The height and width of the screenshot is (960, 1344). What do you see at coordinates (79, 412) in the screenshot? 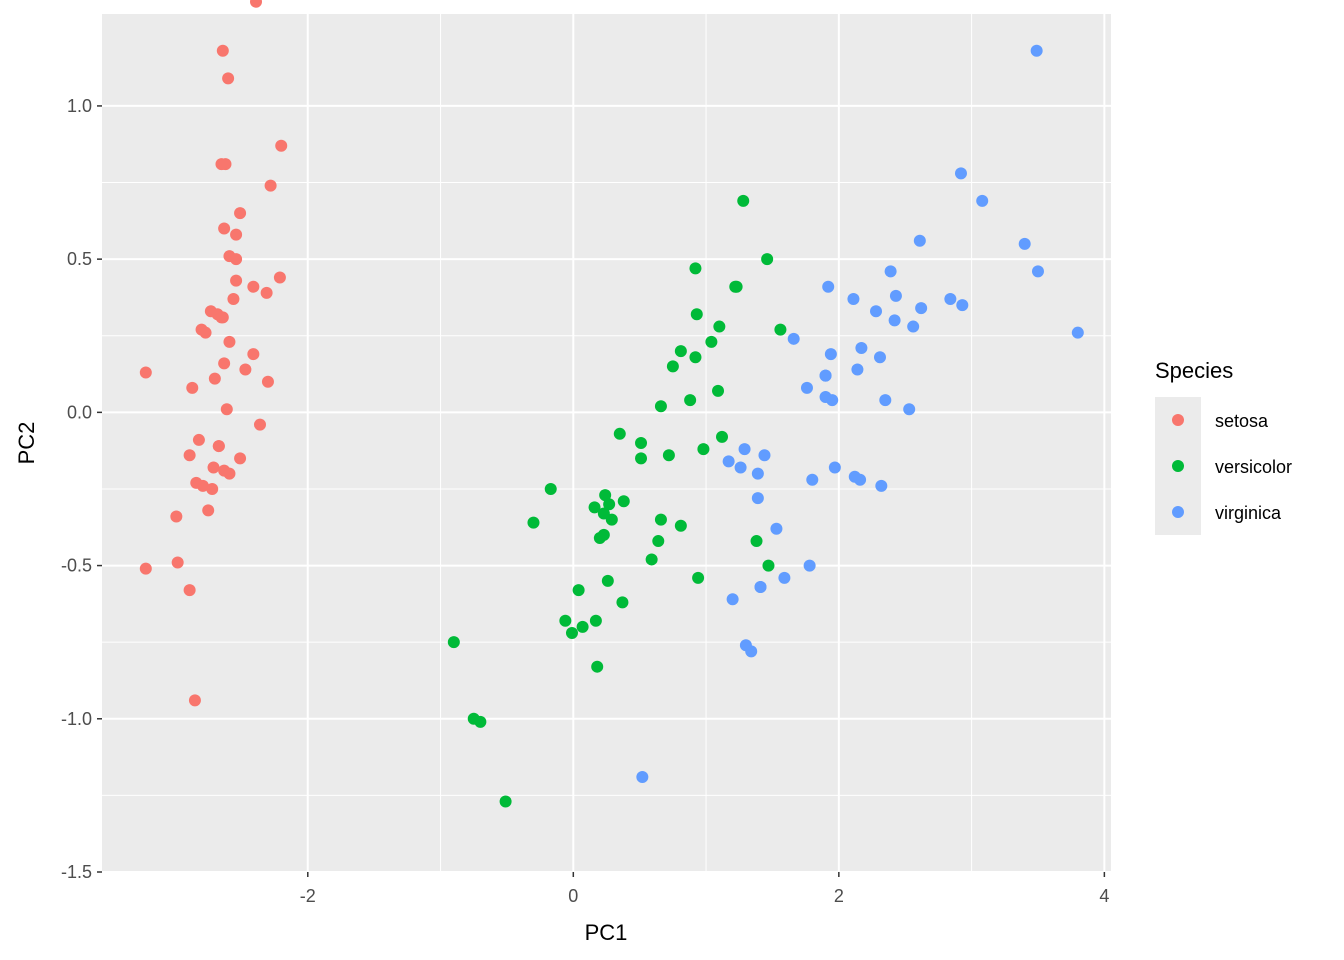
I see `y-tick-label: 0.0` at bounding box center [79, 412].